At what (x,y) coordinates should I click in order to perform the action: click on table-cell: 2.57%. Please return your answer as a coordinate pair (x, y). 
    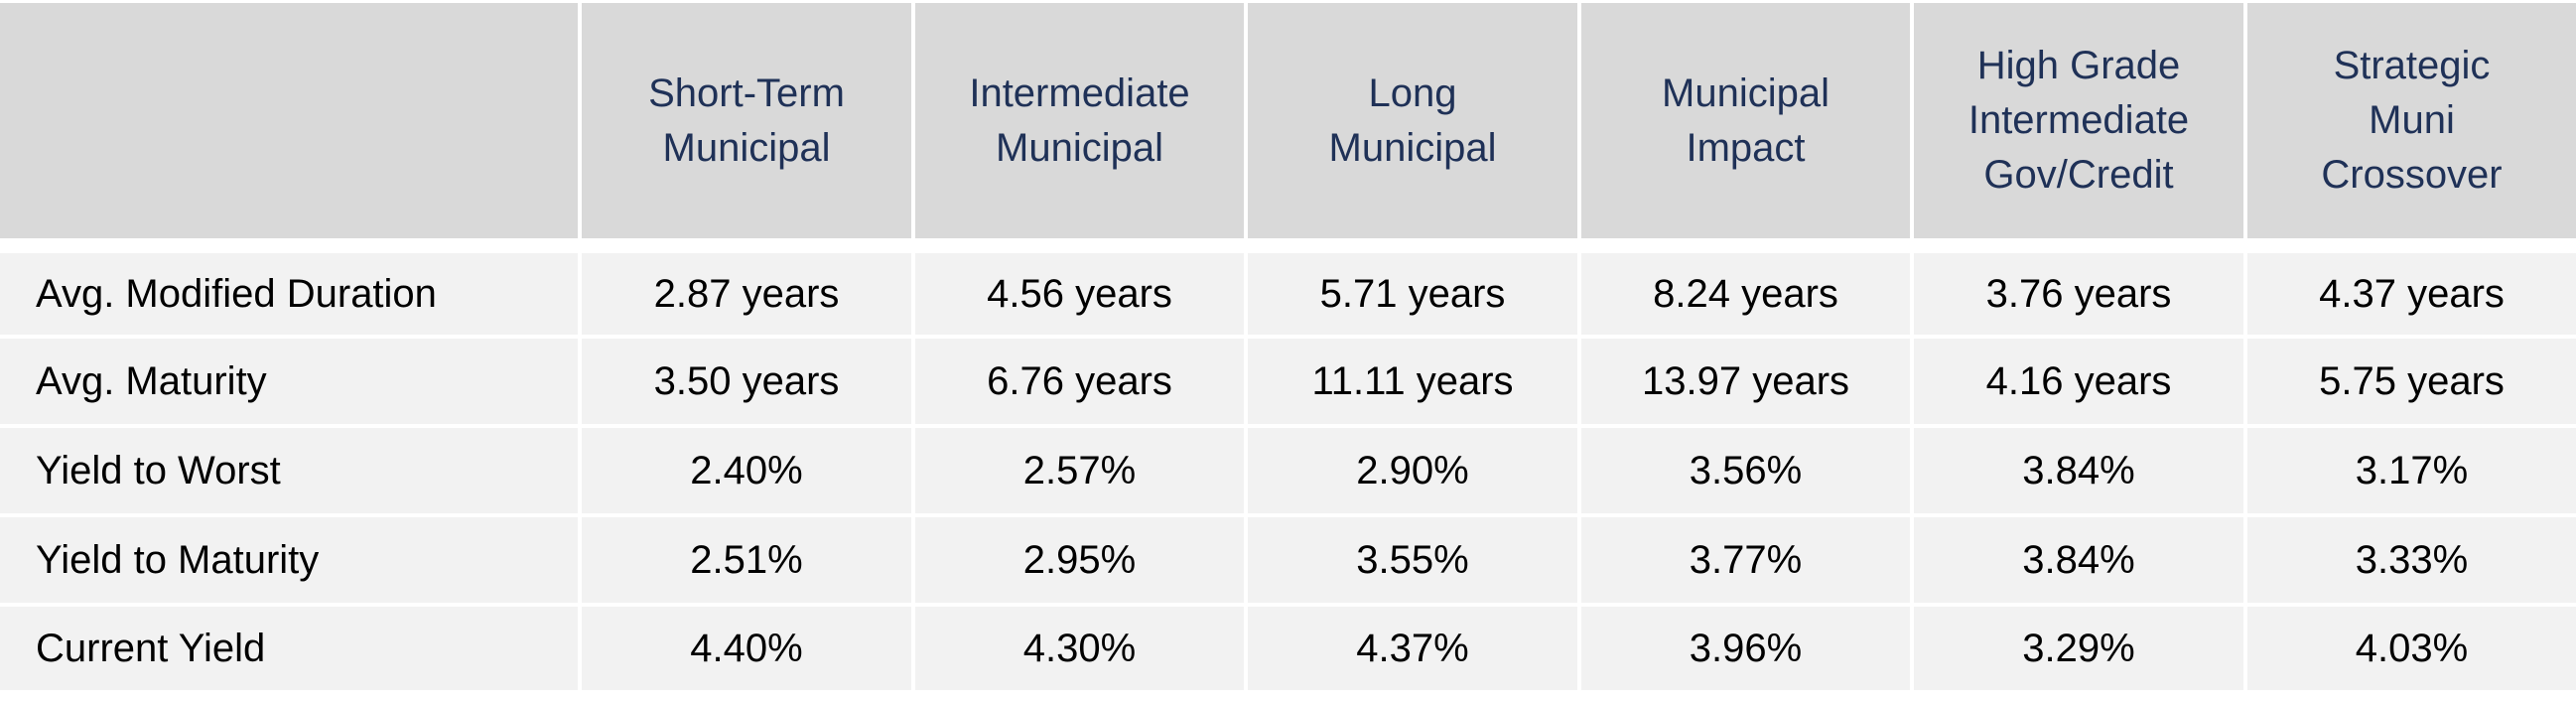
    Looking at the image, I should click on (1079, 473).